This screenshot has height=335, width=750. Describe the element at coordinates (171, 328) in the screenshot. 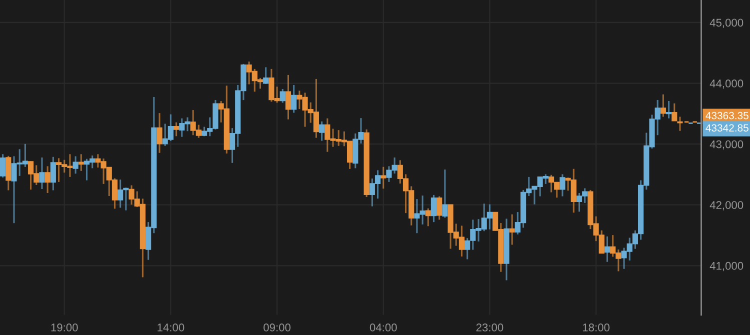

I see `x-tick-label: 14:00` at that location.